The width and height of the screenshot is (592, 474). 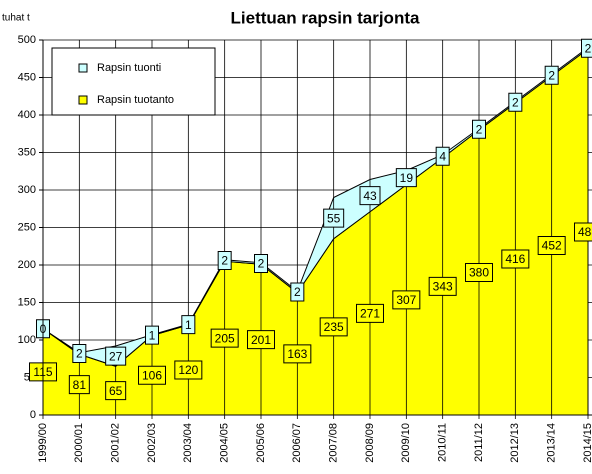 I want to click on x-tick-label: 2003/04, so click(x=188, y=443).